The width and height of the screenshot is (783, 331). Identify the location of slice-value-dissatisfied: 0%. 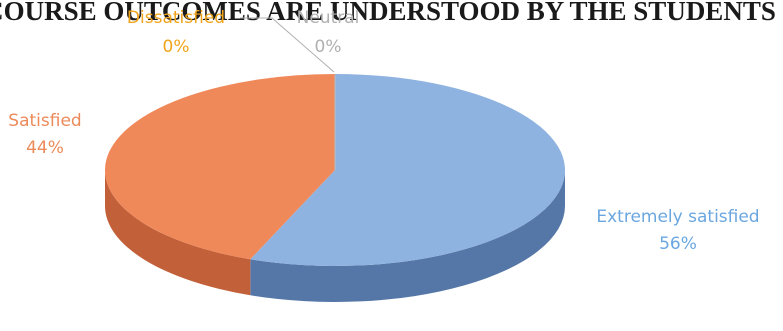
(176, 47).